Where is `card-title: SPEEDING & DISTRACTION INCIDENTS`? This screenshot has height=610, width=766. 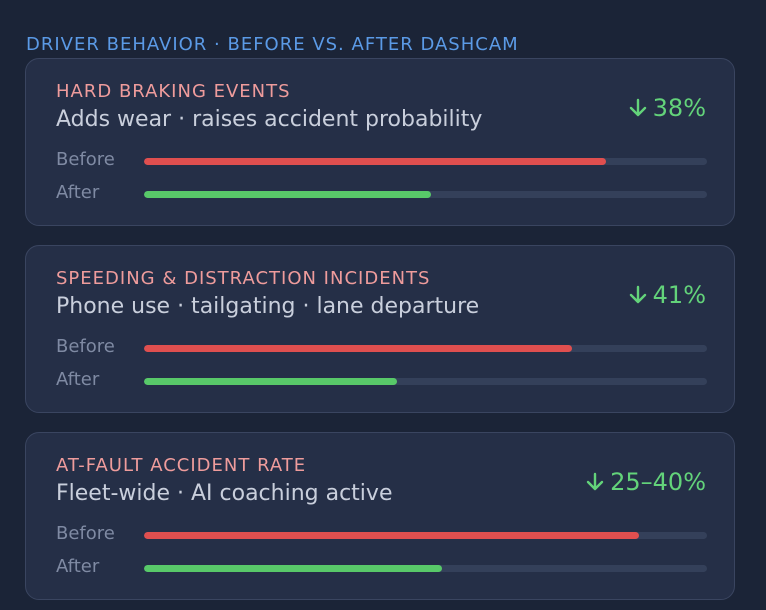
card-title: SPEEDING & DISTRACTION INCIDENTS is located at coordinates (243, 278).